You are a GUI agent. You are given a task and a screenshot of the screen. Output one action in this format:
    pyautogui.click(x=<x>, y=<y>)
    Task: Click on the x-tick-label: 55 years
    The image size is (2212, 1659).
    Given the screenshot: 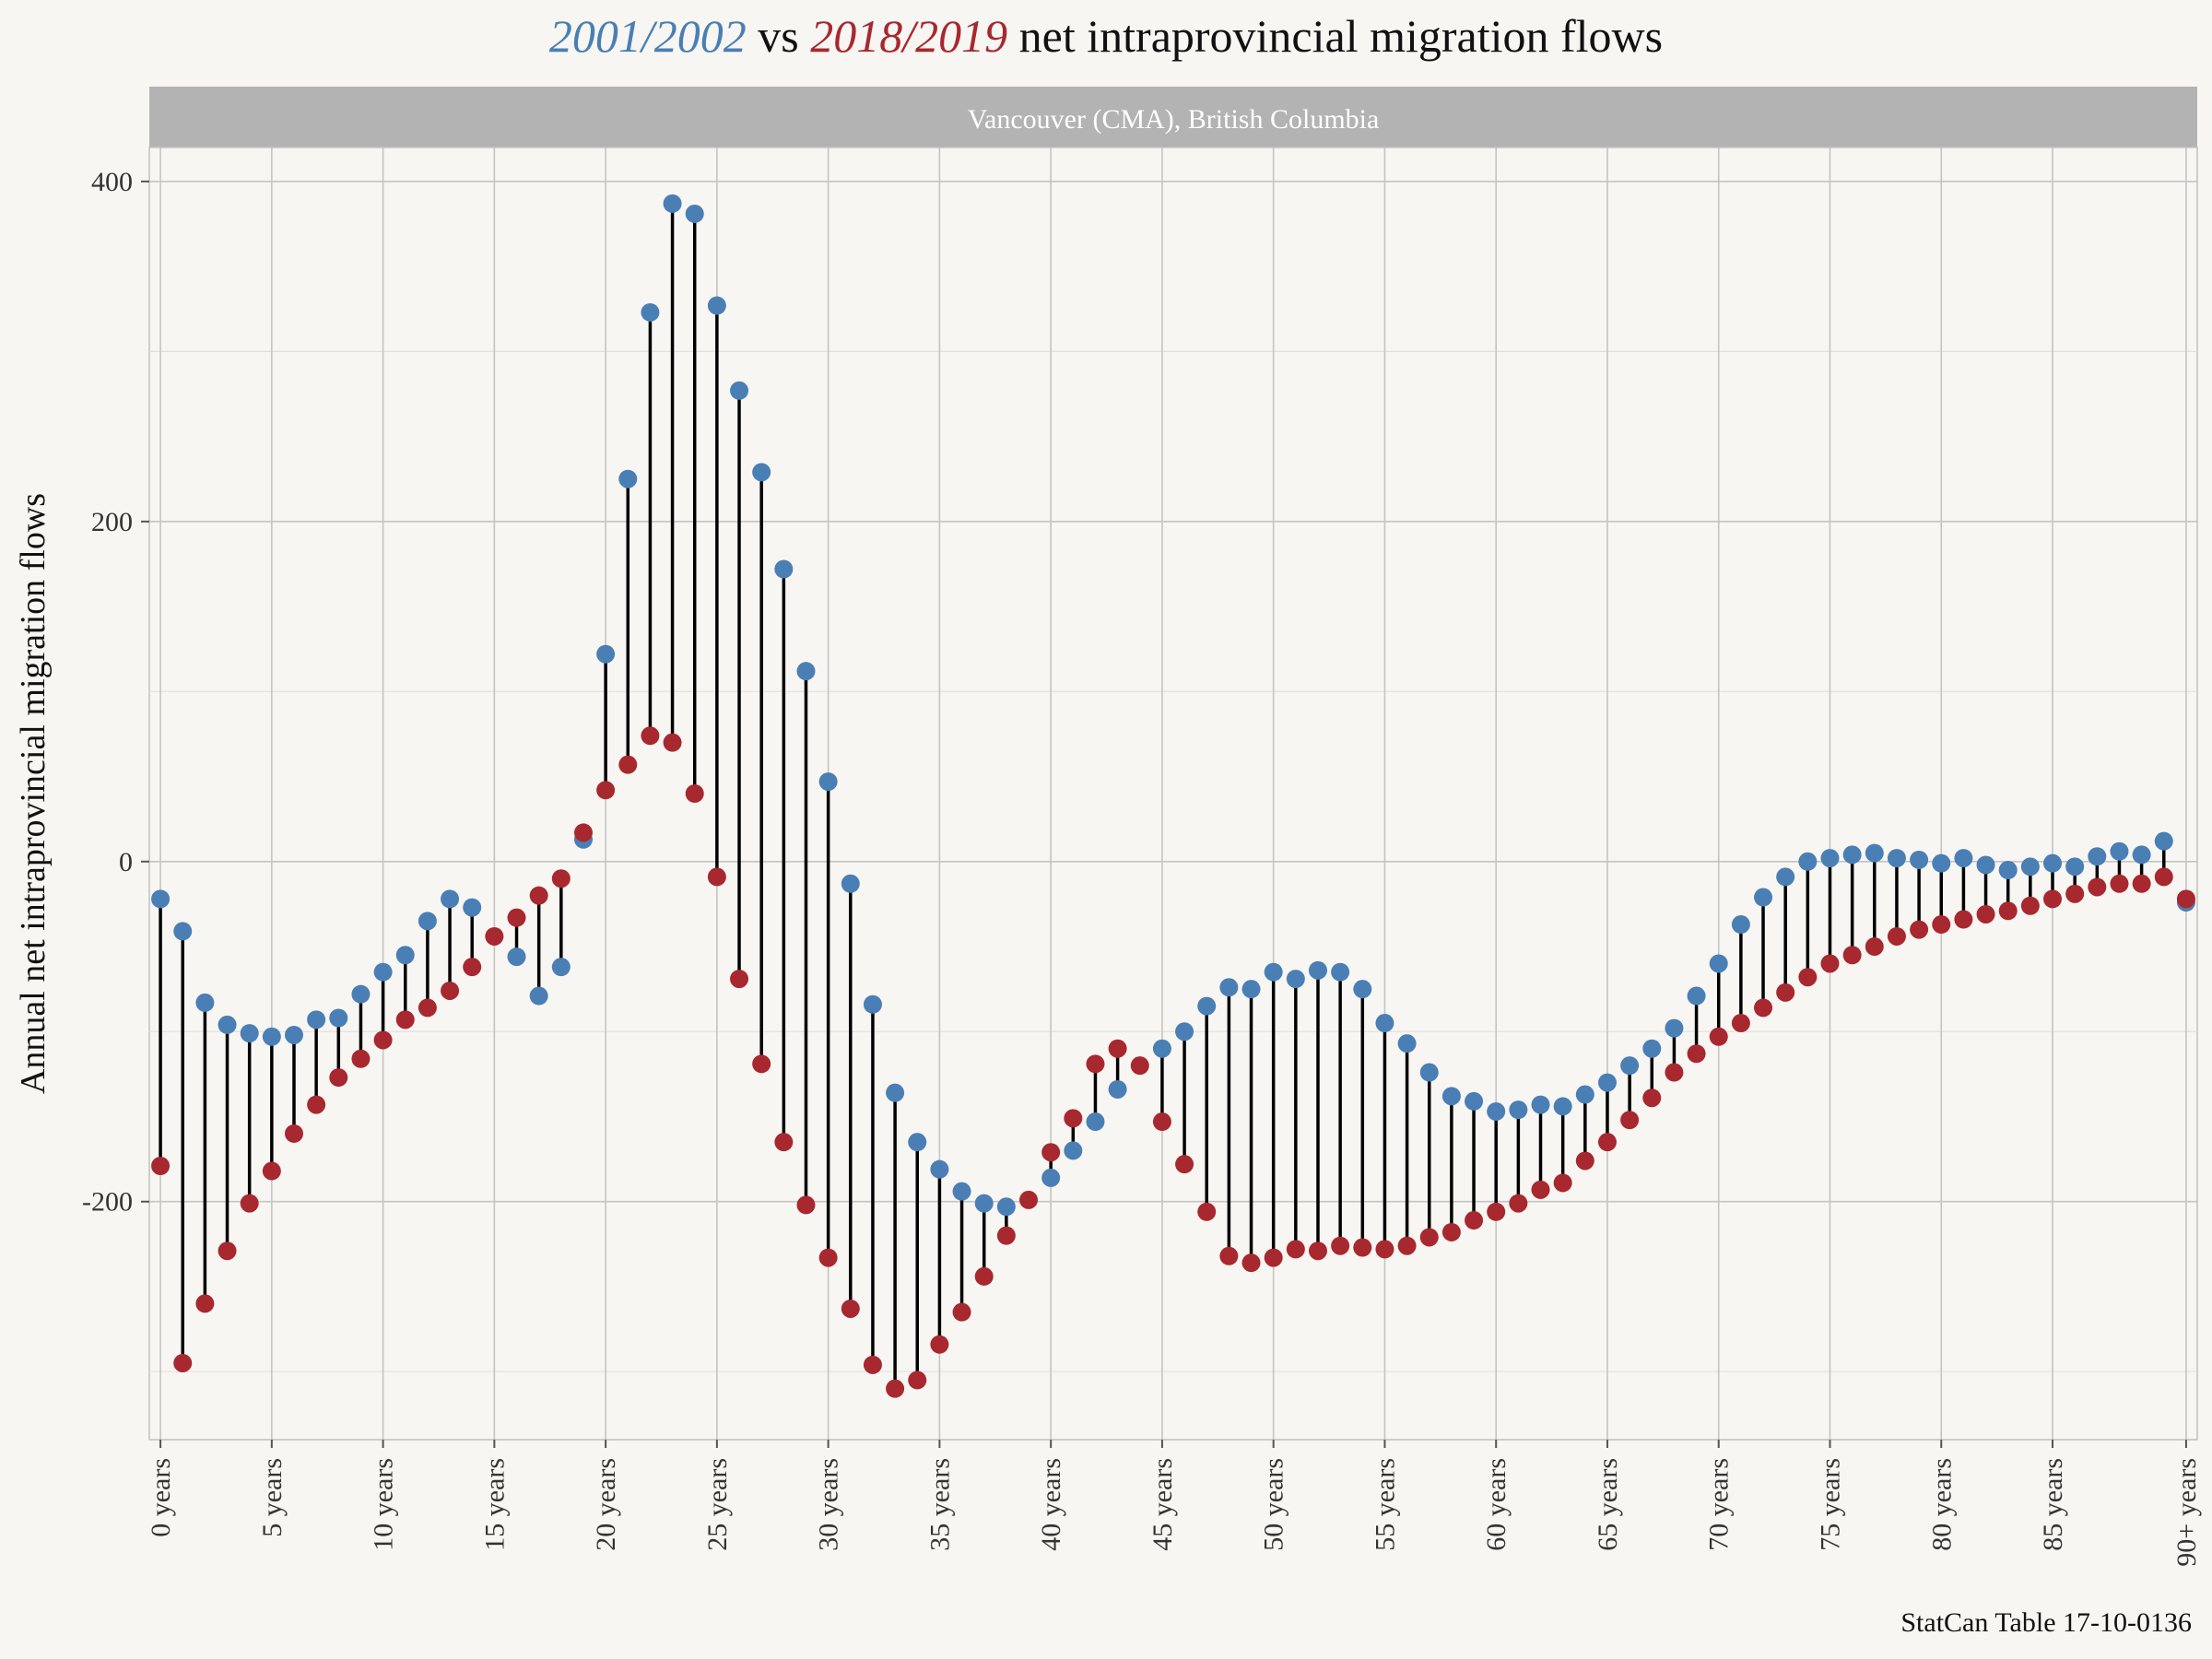 What is the action you would take?
    pyautogui.click(x=1385, y=1504)
    